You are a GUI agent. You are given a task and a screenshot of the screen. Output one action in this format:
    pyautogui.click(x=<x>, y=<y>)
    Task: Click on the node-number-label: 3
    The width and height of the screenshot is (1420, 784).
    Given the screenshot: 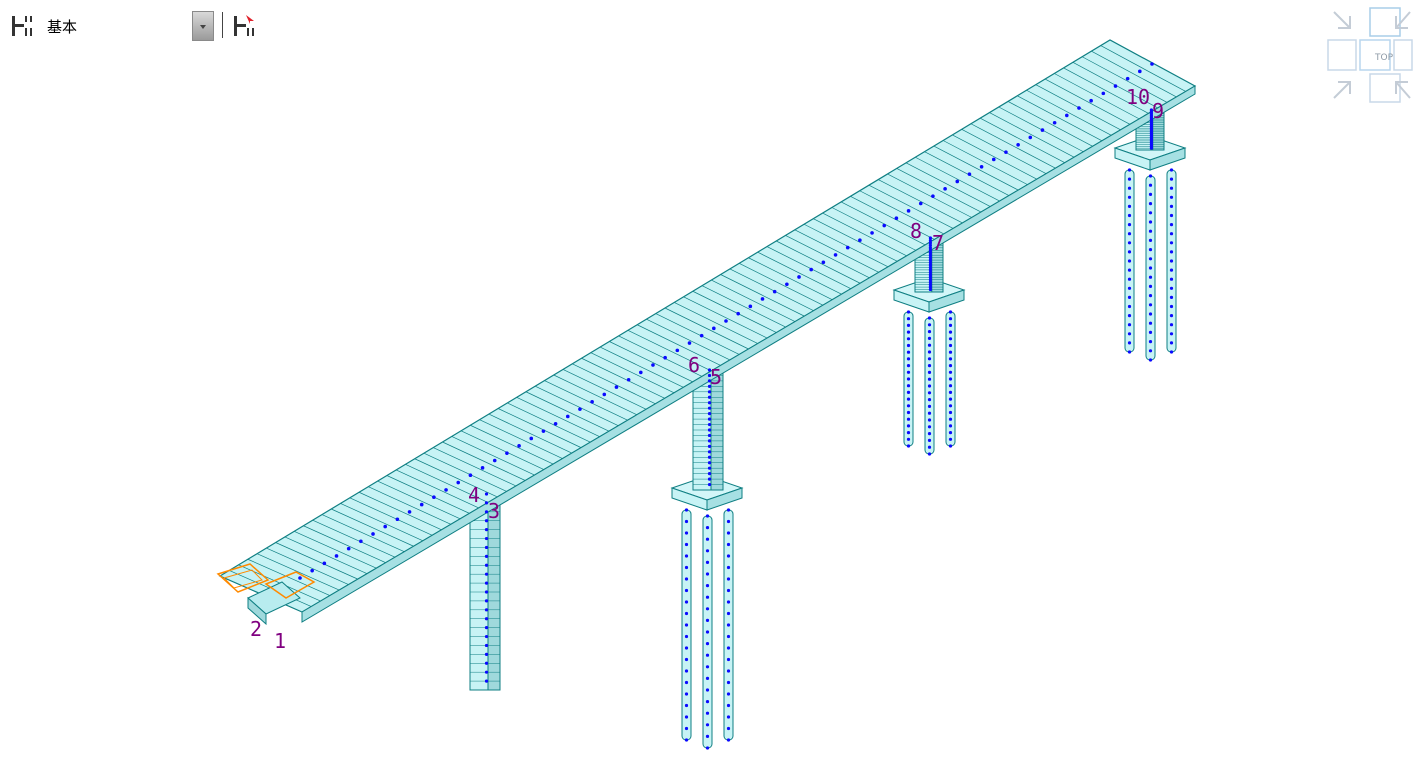 What is the action you would take?
    pyautogui.click(x=494, y=511)
    